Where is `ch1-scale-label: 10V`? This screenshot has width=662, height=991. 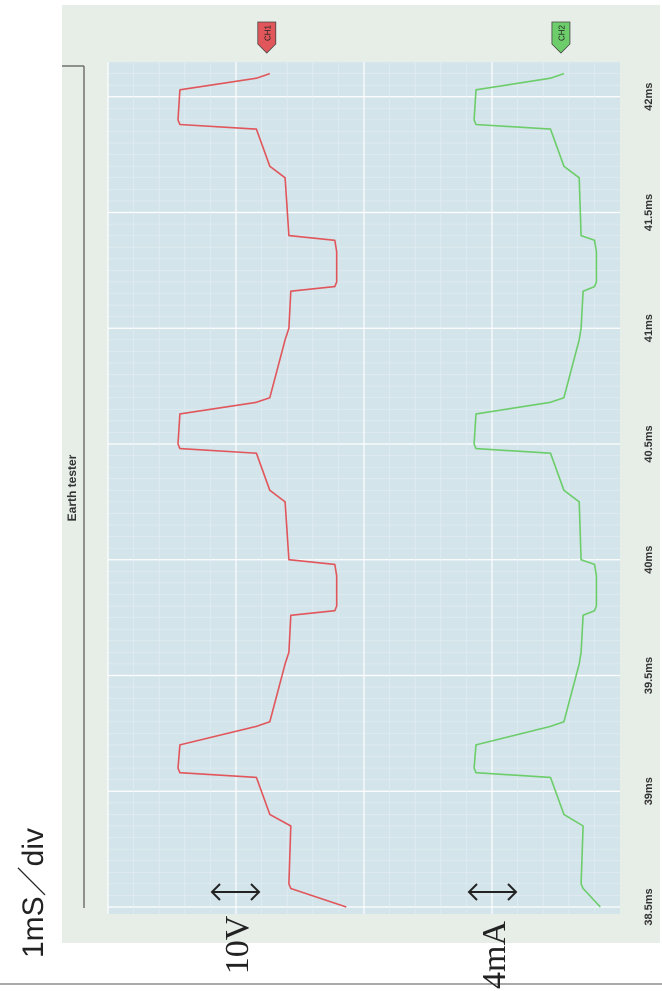 ch1-scale-label: 10V is located at coordinates (237, 944).